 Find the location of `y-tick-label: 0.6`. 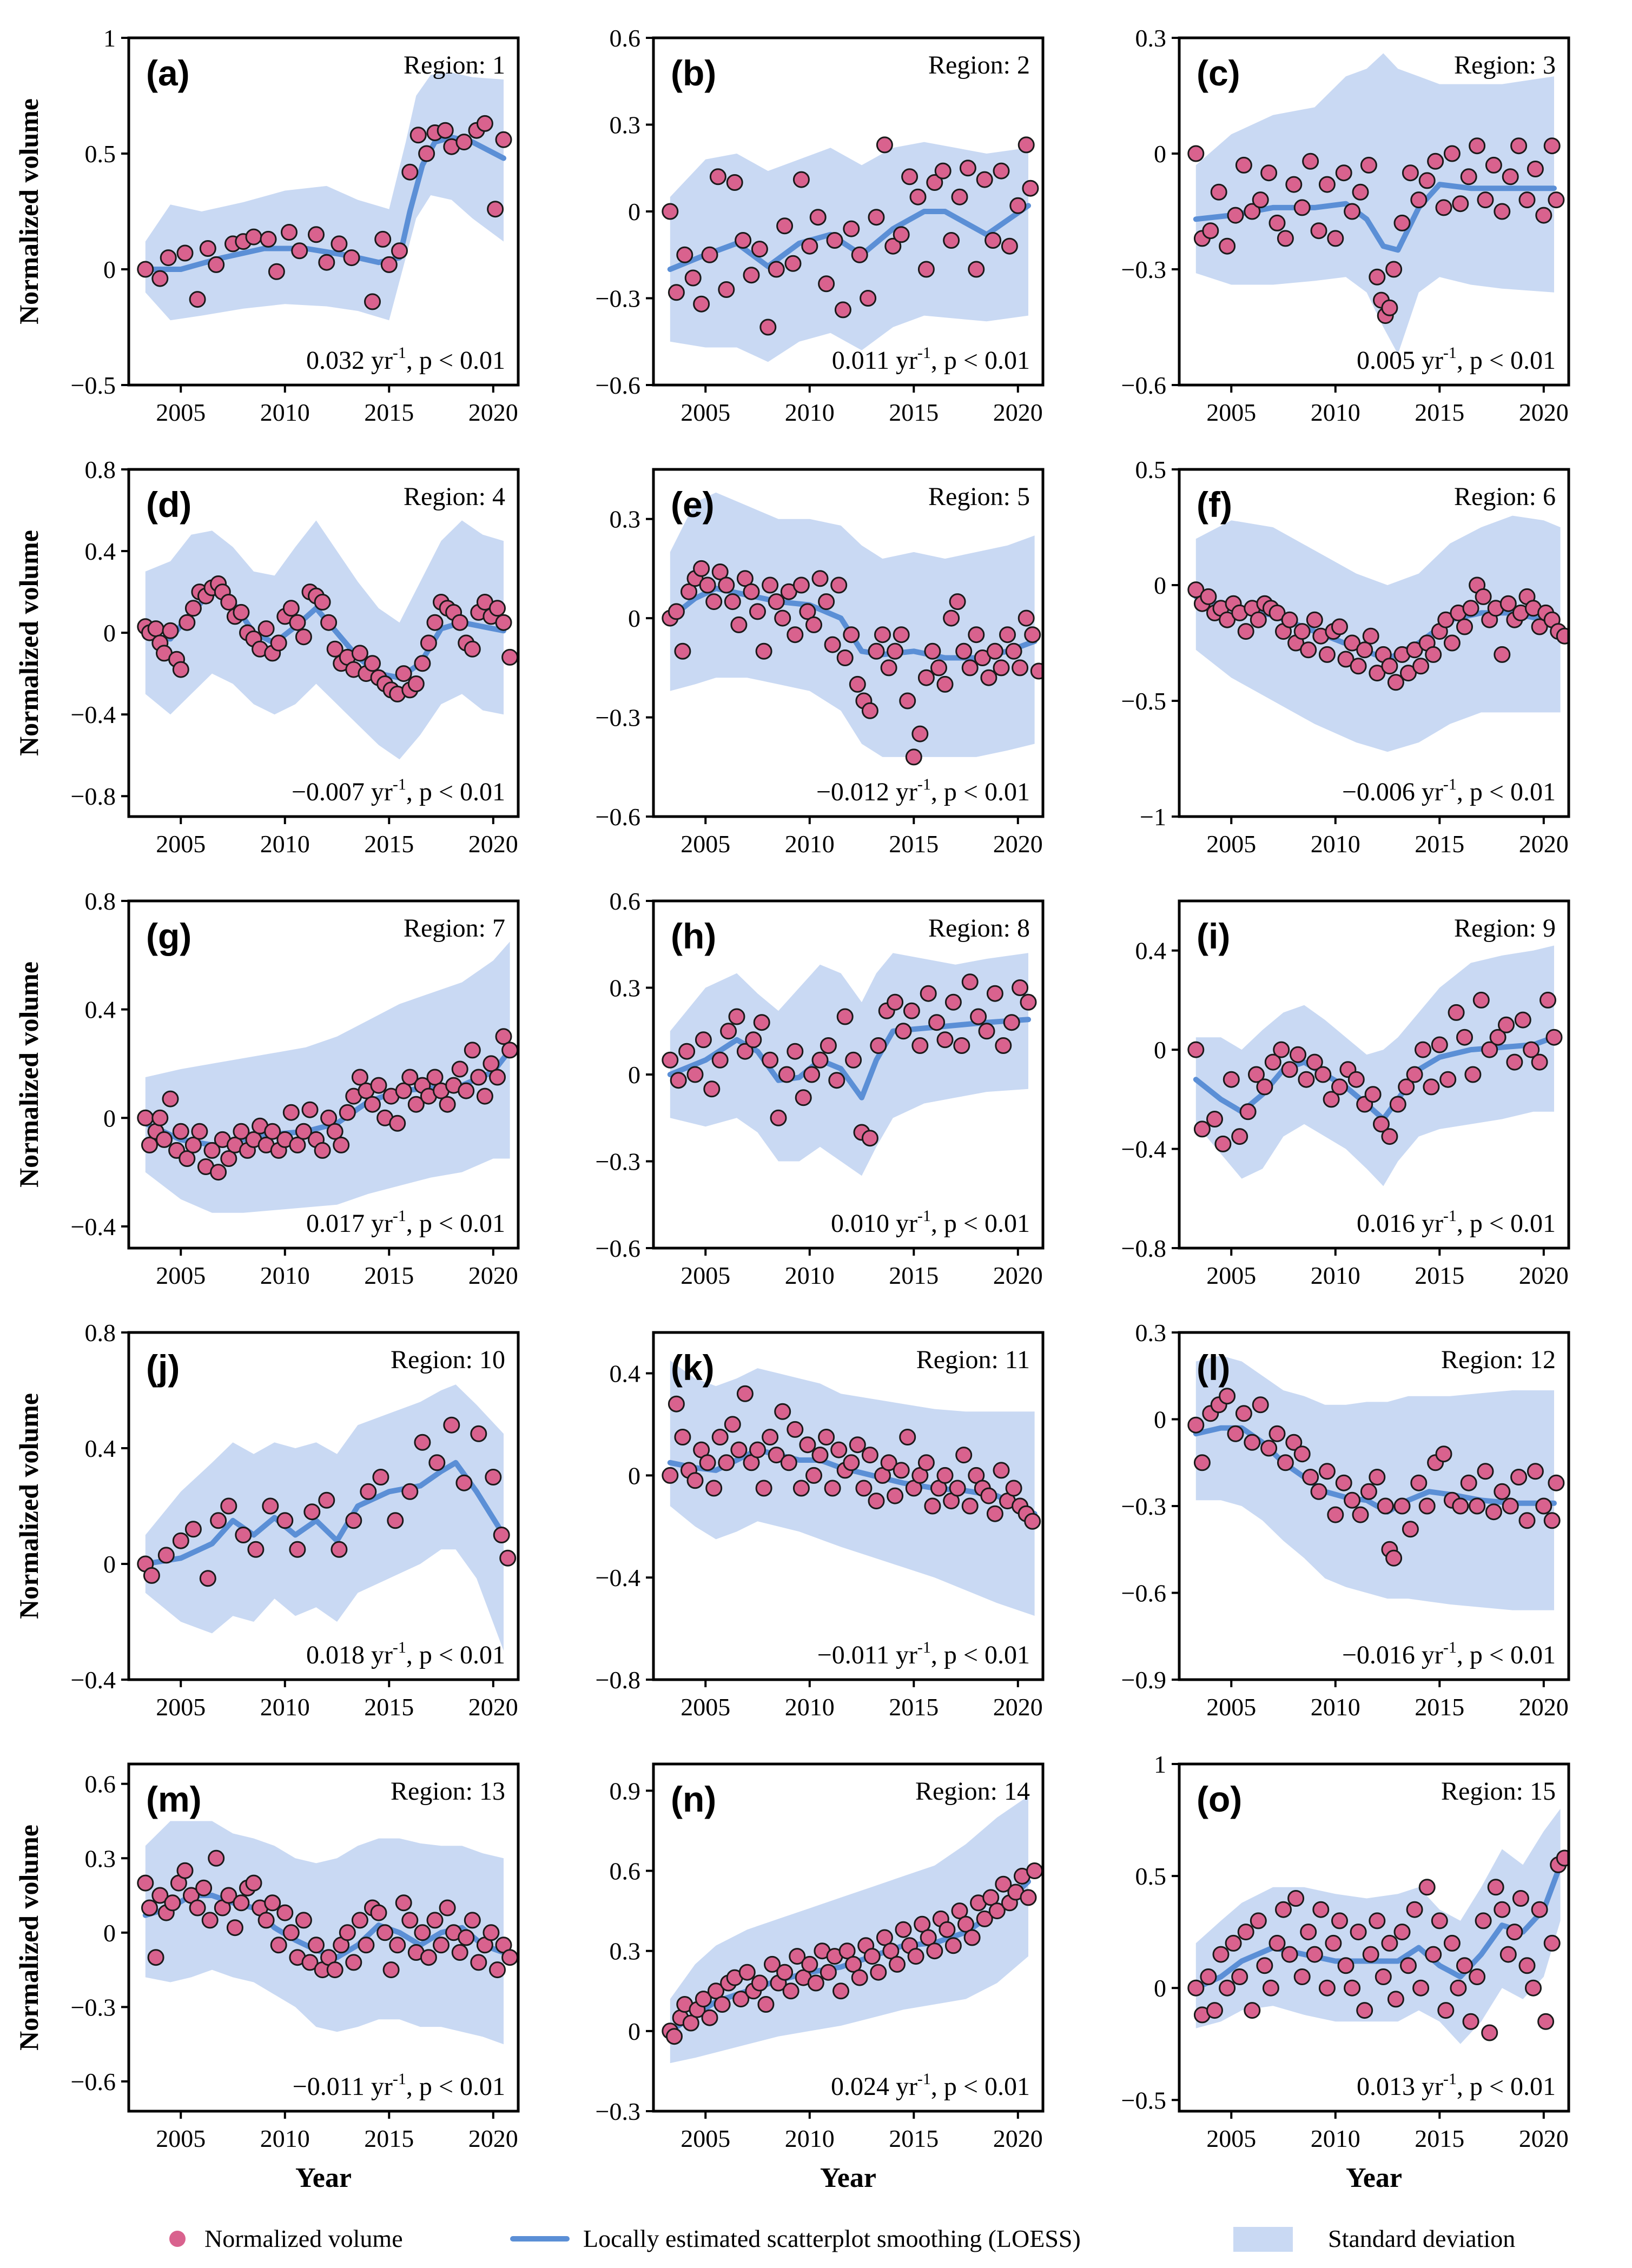

y-tick-label: 0.6 is located at coordinates (625, 38).